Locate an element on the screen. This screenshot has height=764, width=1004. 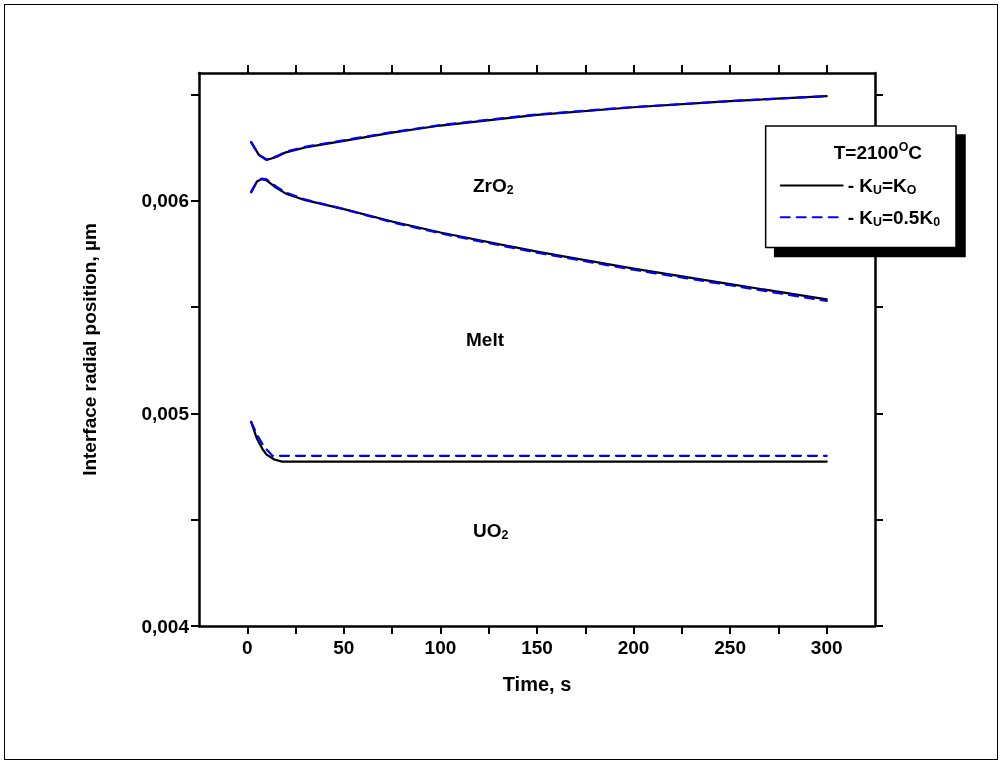
x-tick-label: 250 is located at coordinates (730, 647).